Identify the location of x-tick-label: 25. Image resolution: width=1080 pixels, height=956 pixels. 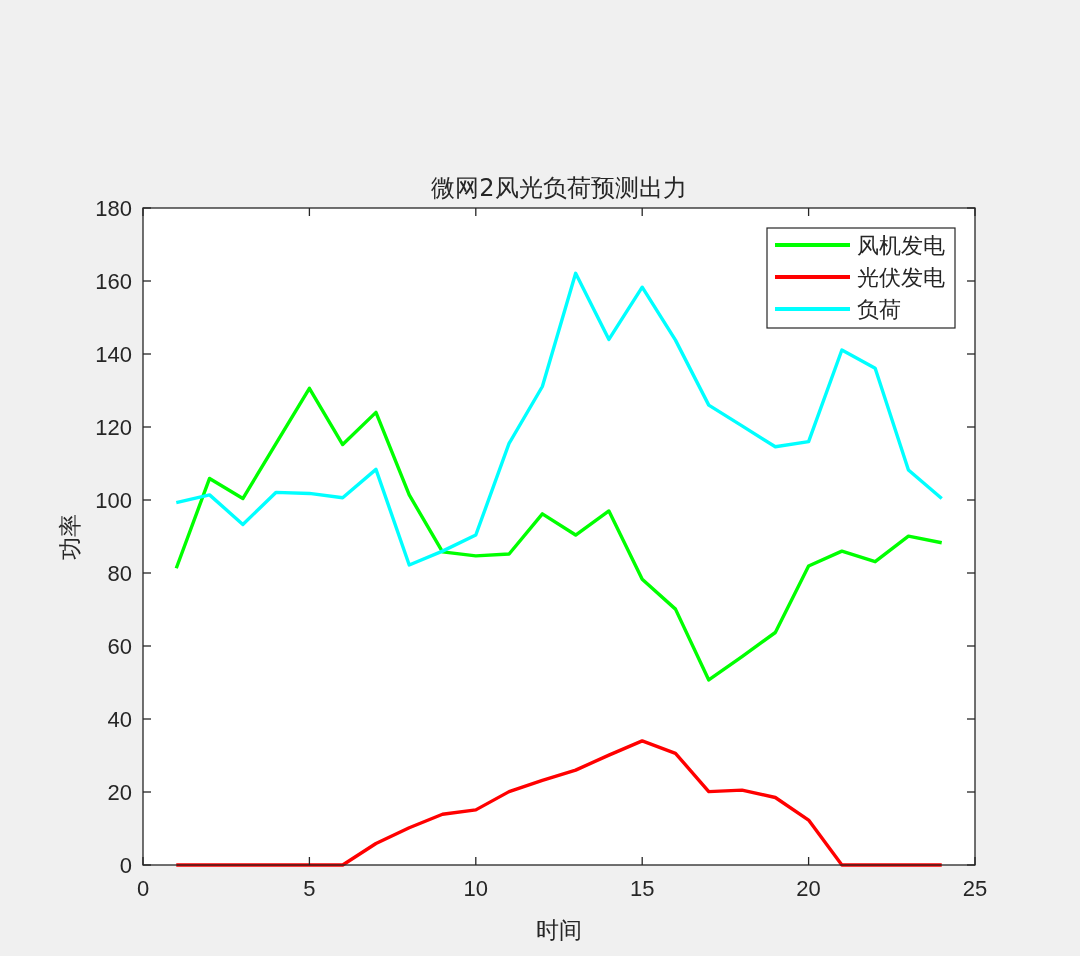
(975, 888).